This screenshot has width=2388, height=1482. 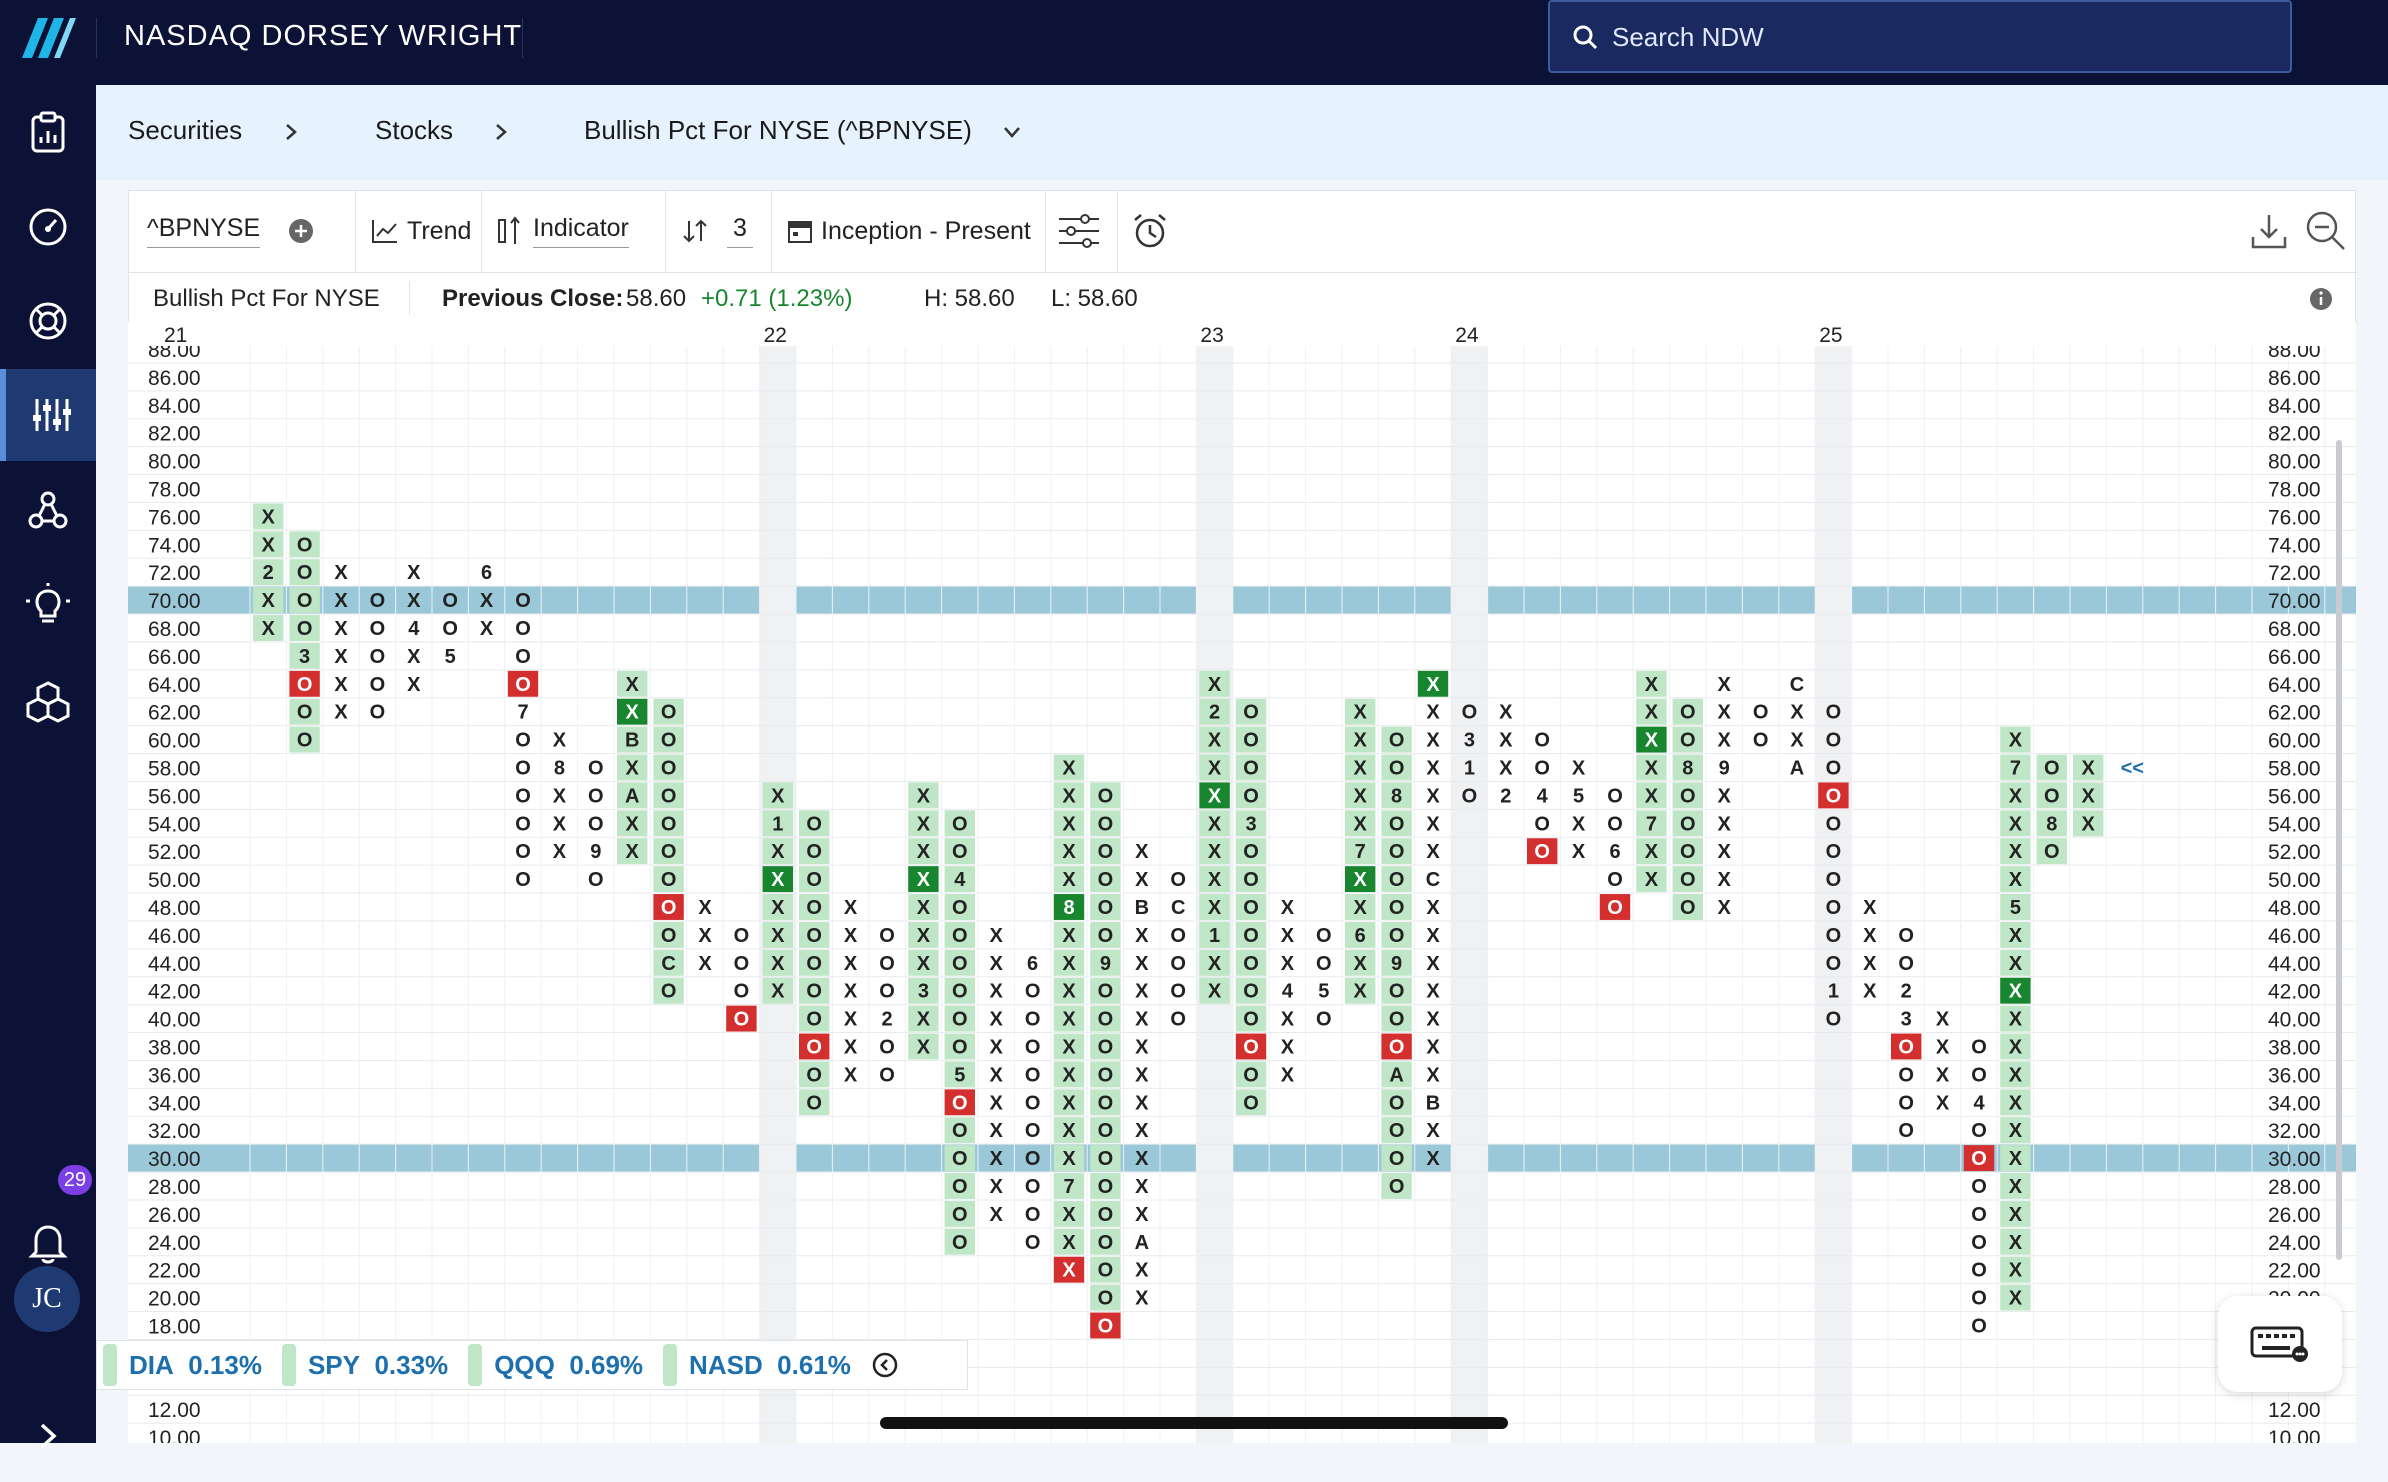 I want to click on user-avatar: JC, so click(x=47, y=1299).